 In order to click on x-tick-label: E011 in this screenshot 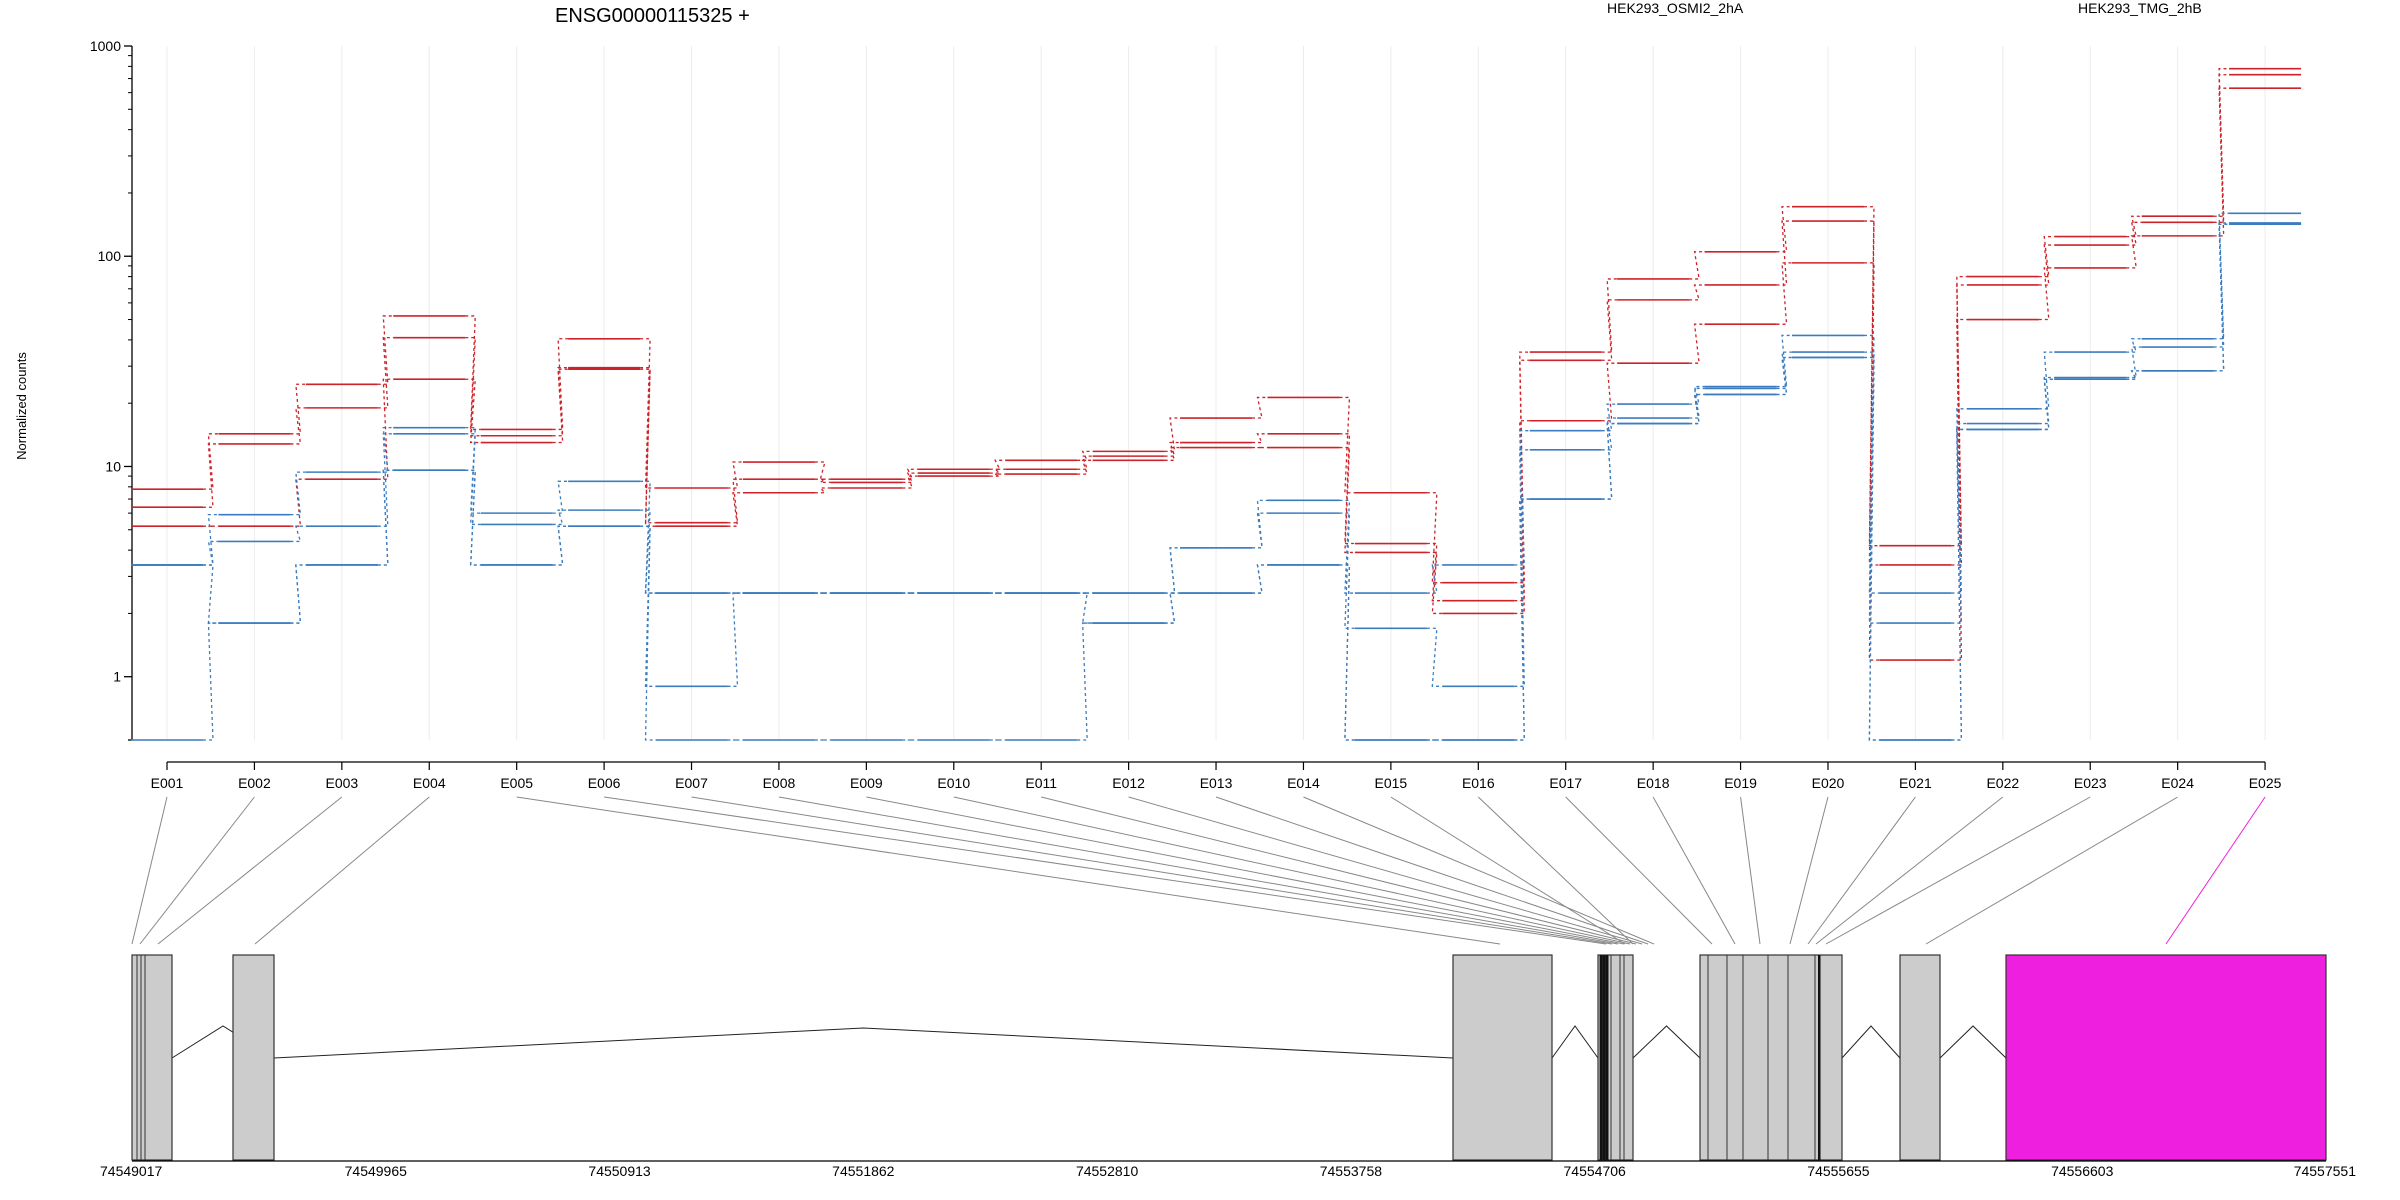, I will do `click(1041, 783)`.